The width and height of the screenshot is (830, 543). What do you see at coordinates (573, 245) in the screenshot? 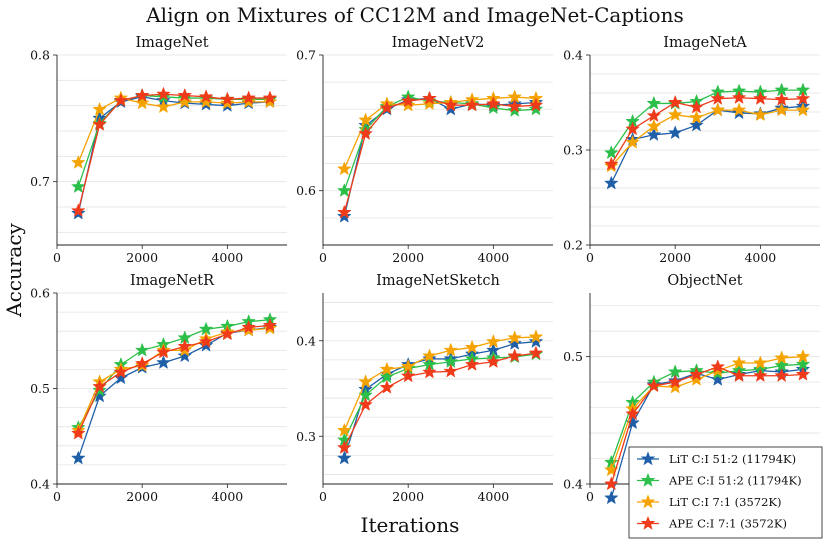
I see `y-tick-label: 0.2` at bounding box center [573, 245].